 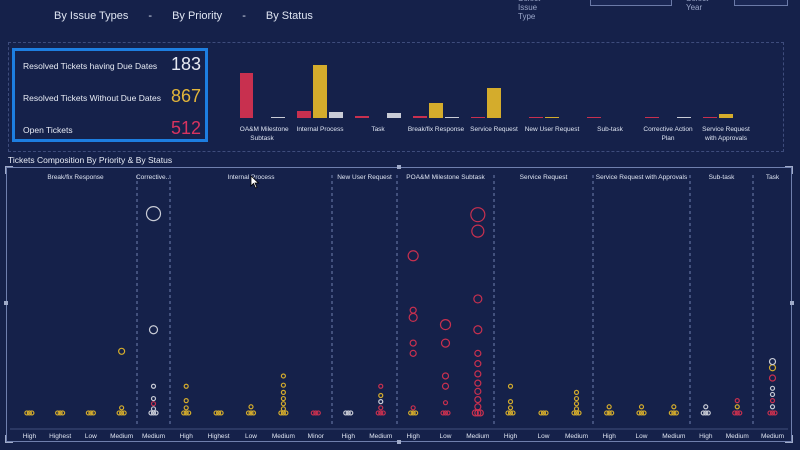 I want to click on tab-by-priority: By Priority, so click(x=197, y=16).